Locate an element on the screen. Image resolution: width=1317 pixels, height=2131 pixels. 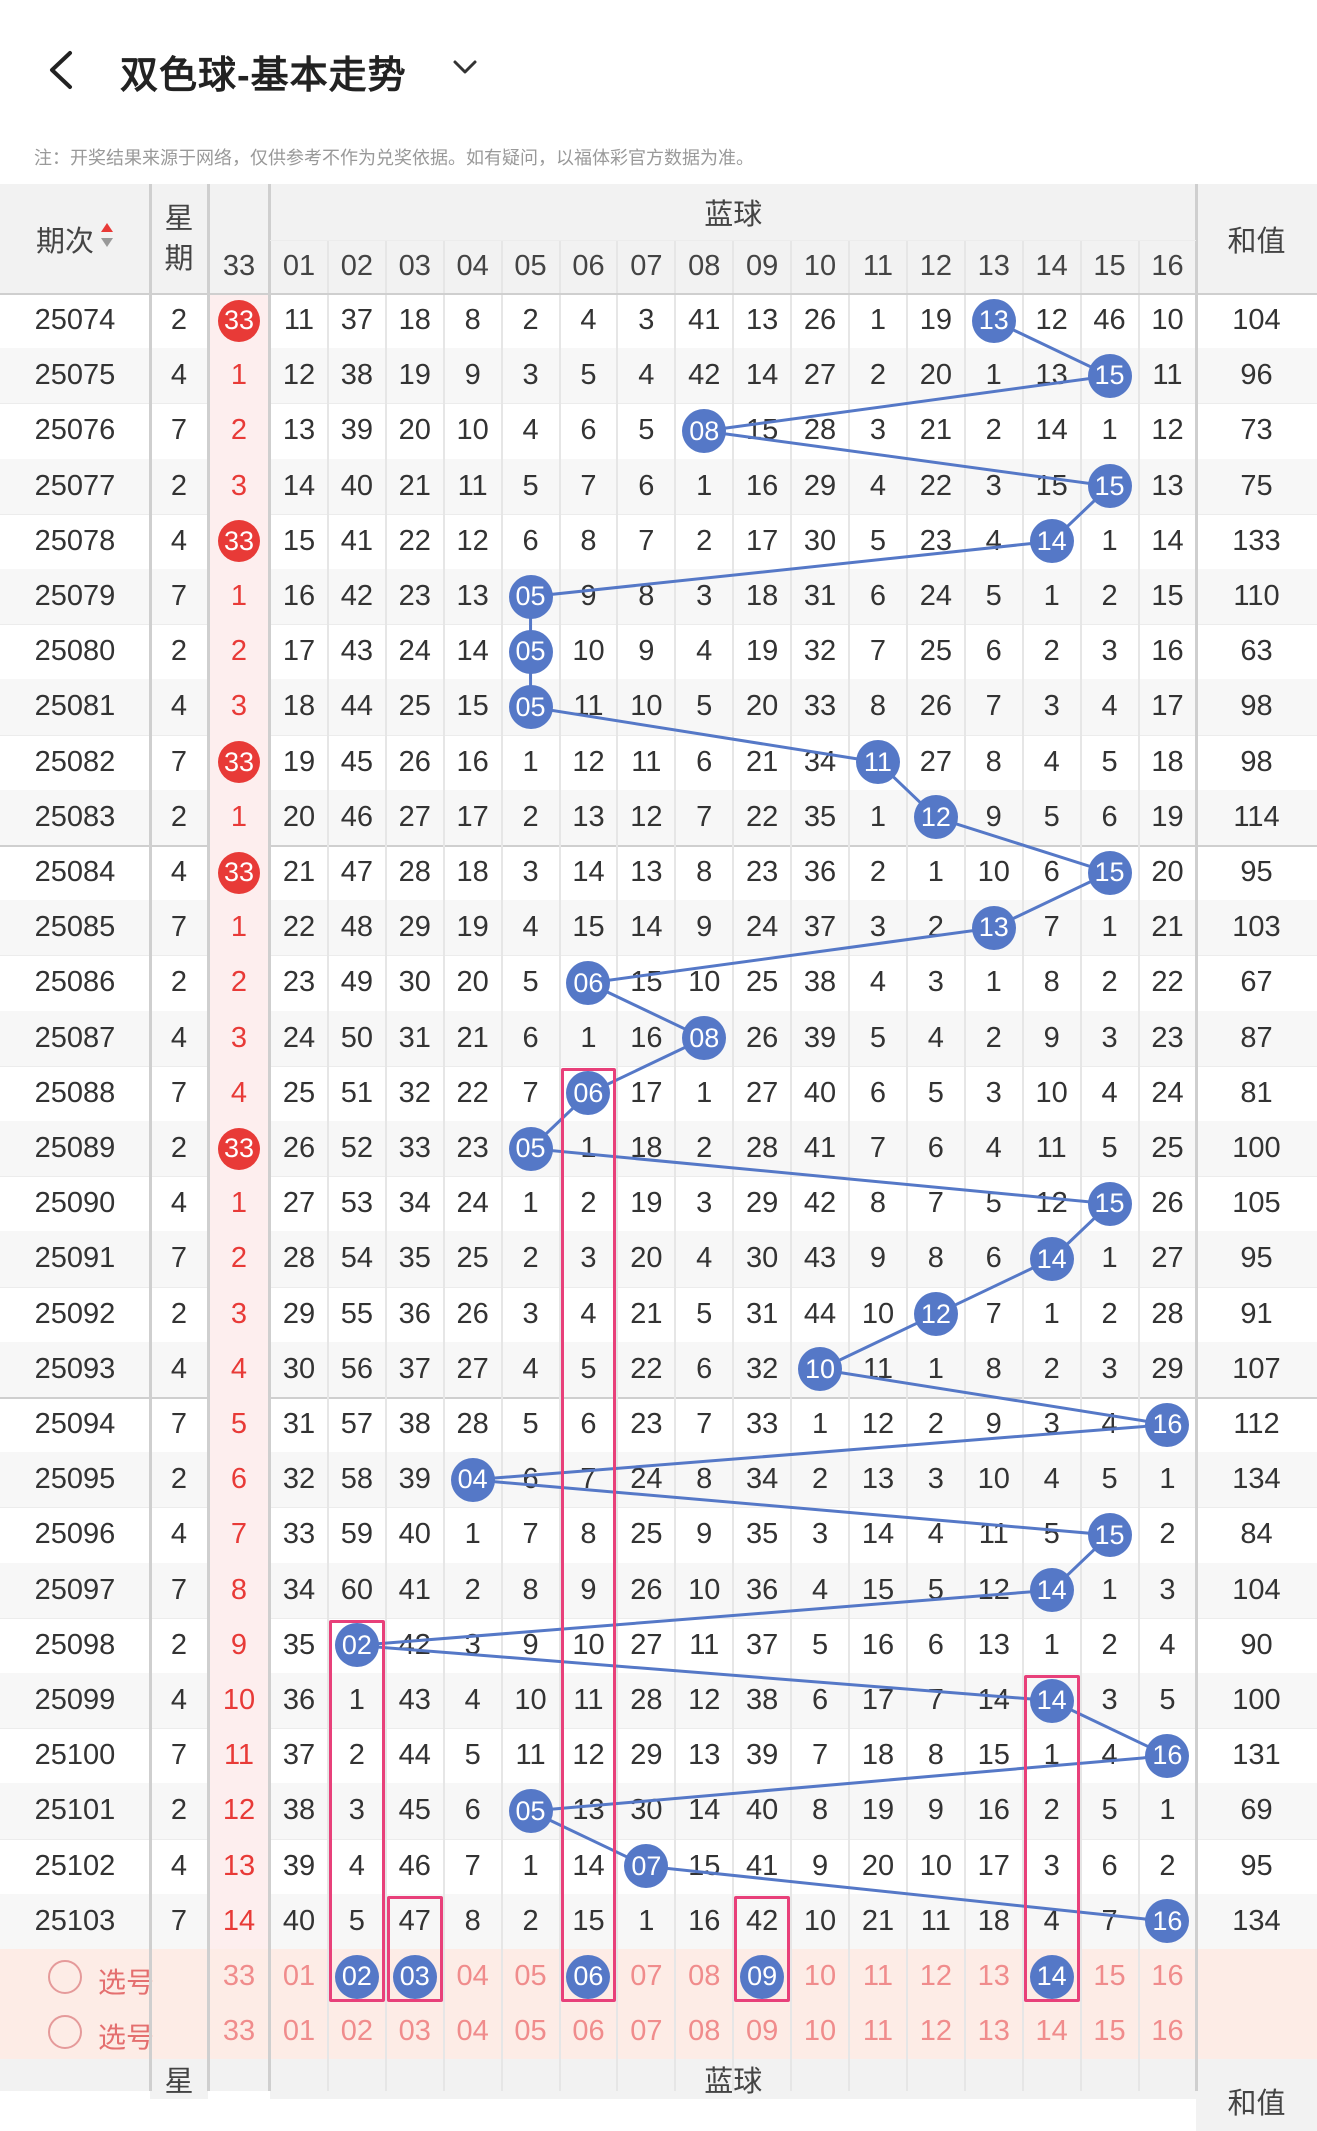
select-num: 06 is located at coordinates (588, 2031).